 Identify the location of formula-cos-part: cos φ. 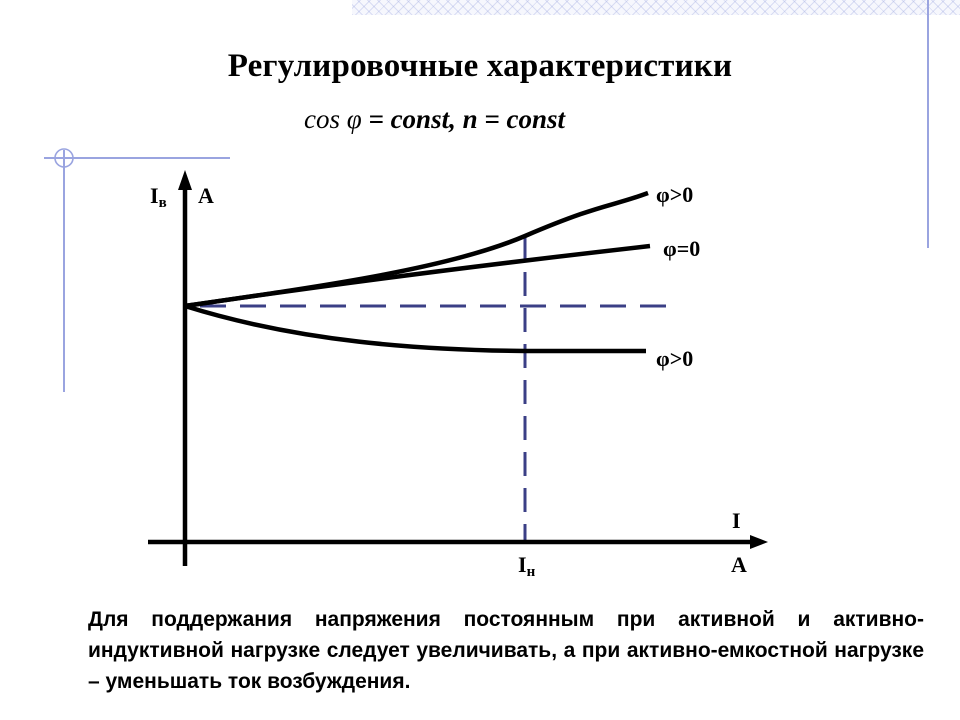
(333, 119).